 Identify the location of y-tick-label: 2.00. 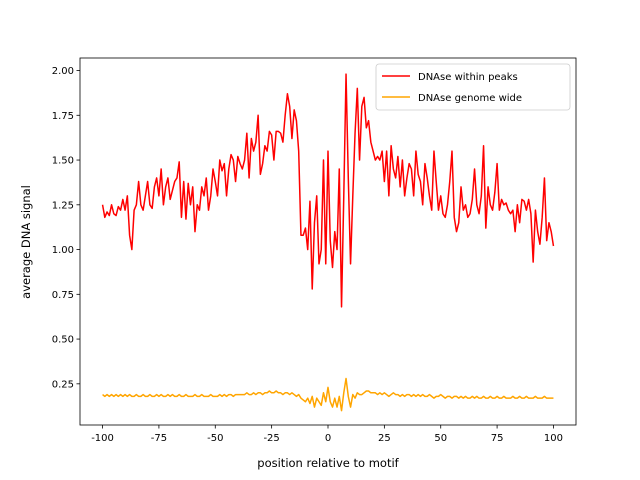
(63, 71).